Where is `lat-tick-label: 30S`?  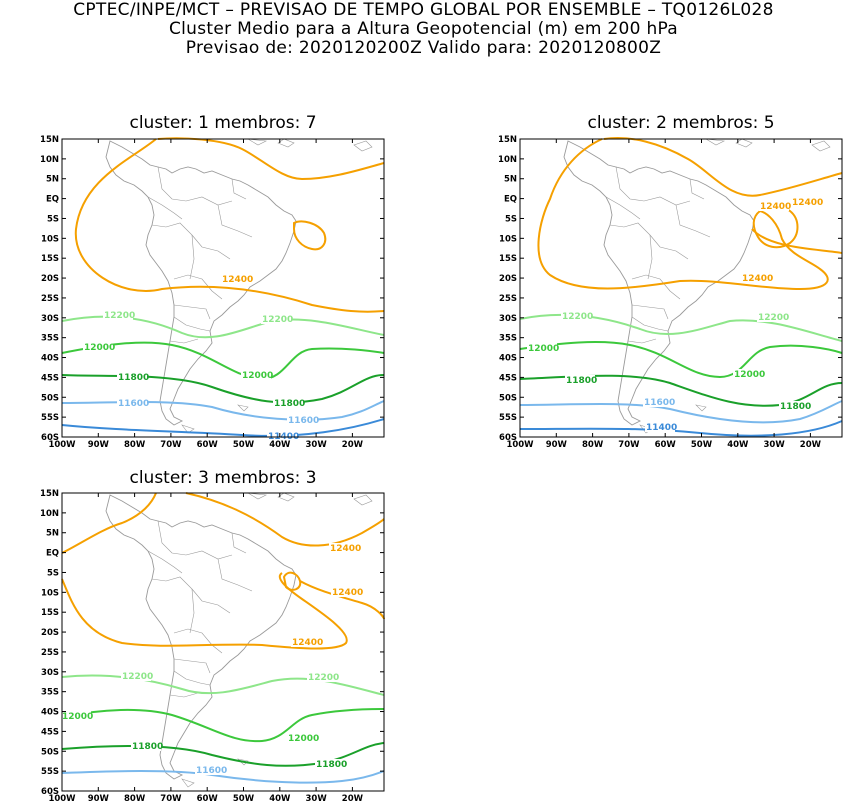
lat-tick-label: 30S is located at coordinates (50, 673).